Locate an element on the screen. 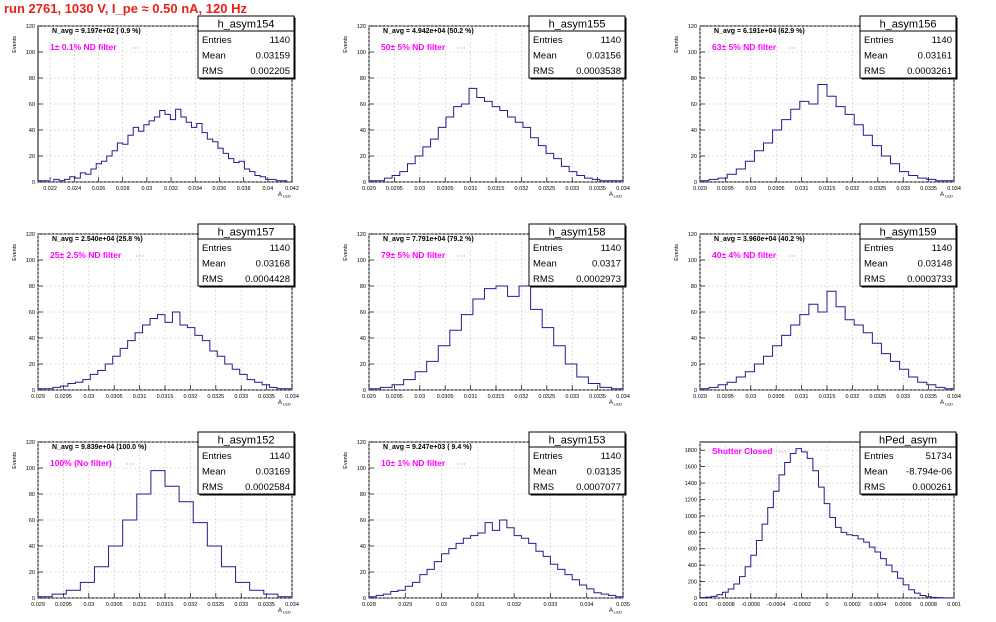 The image size is (996, 622). navg-label: N_avg = 9.247e+03 ( 9.4 %) is located at coordinates (427, 447).